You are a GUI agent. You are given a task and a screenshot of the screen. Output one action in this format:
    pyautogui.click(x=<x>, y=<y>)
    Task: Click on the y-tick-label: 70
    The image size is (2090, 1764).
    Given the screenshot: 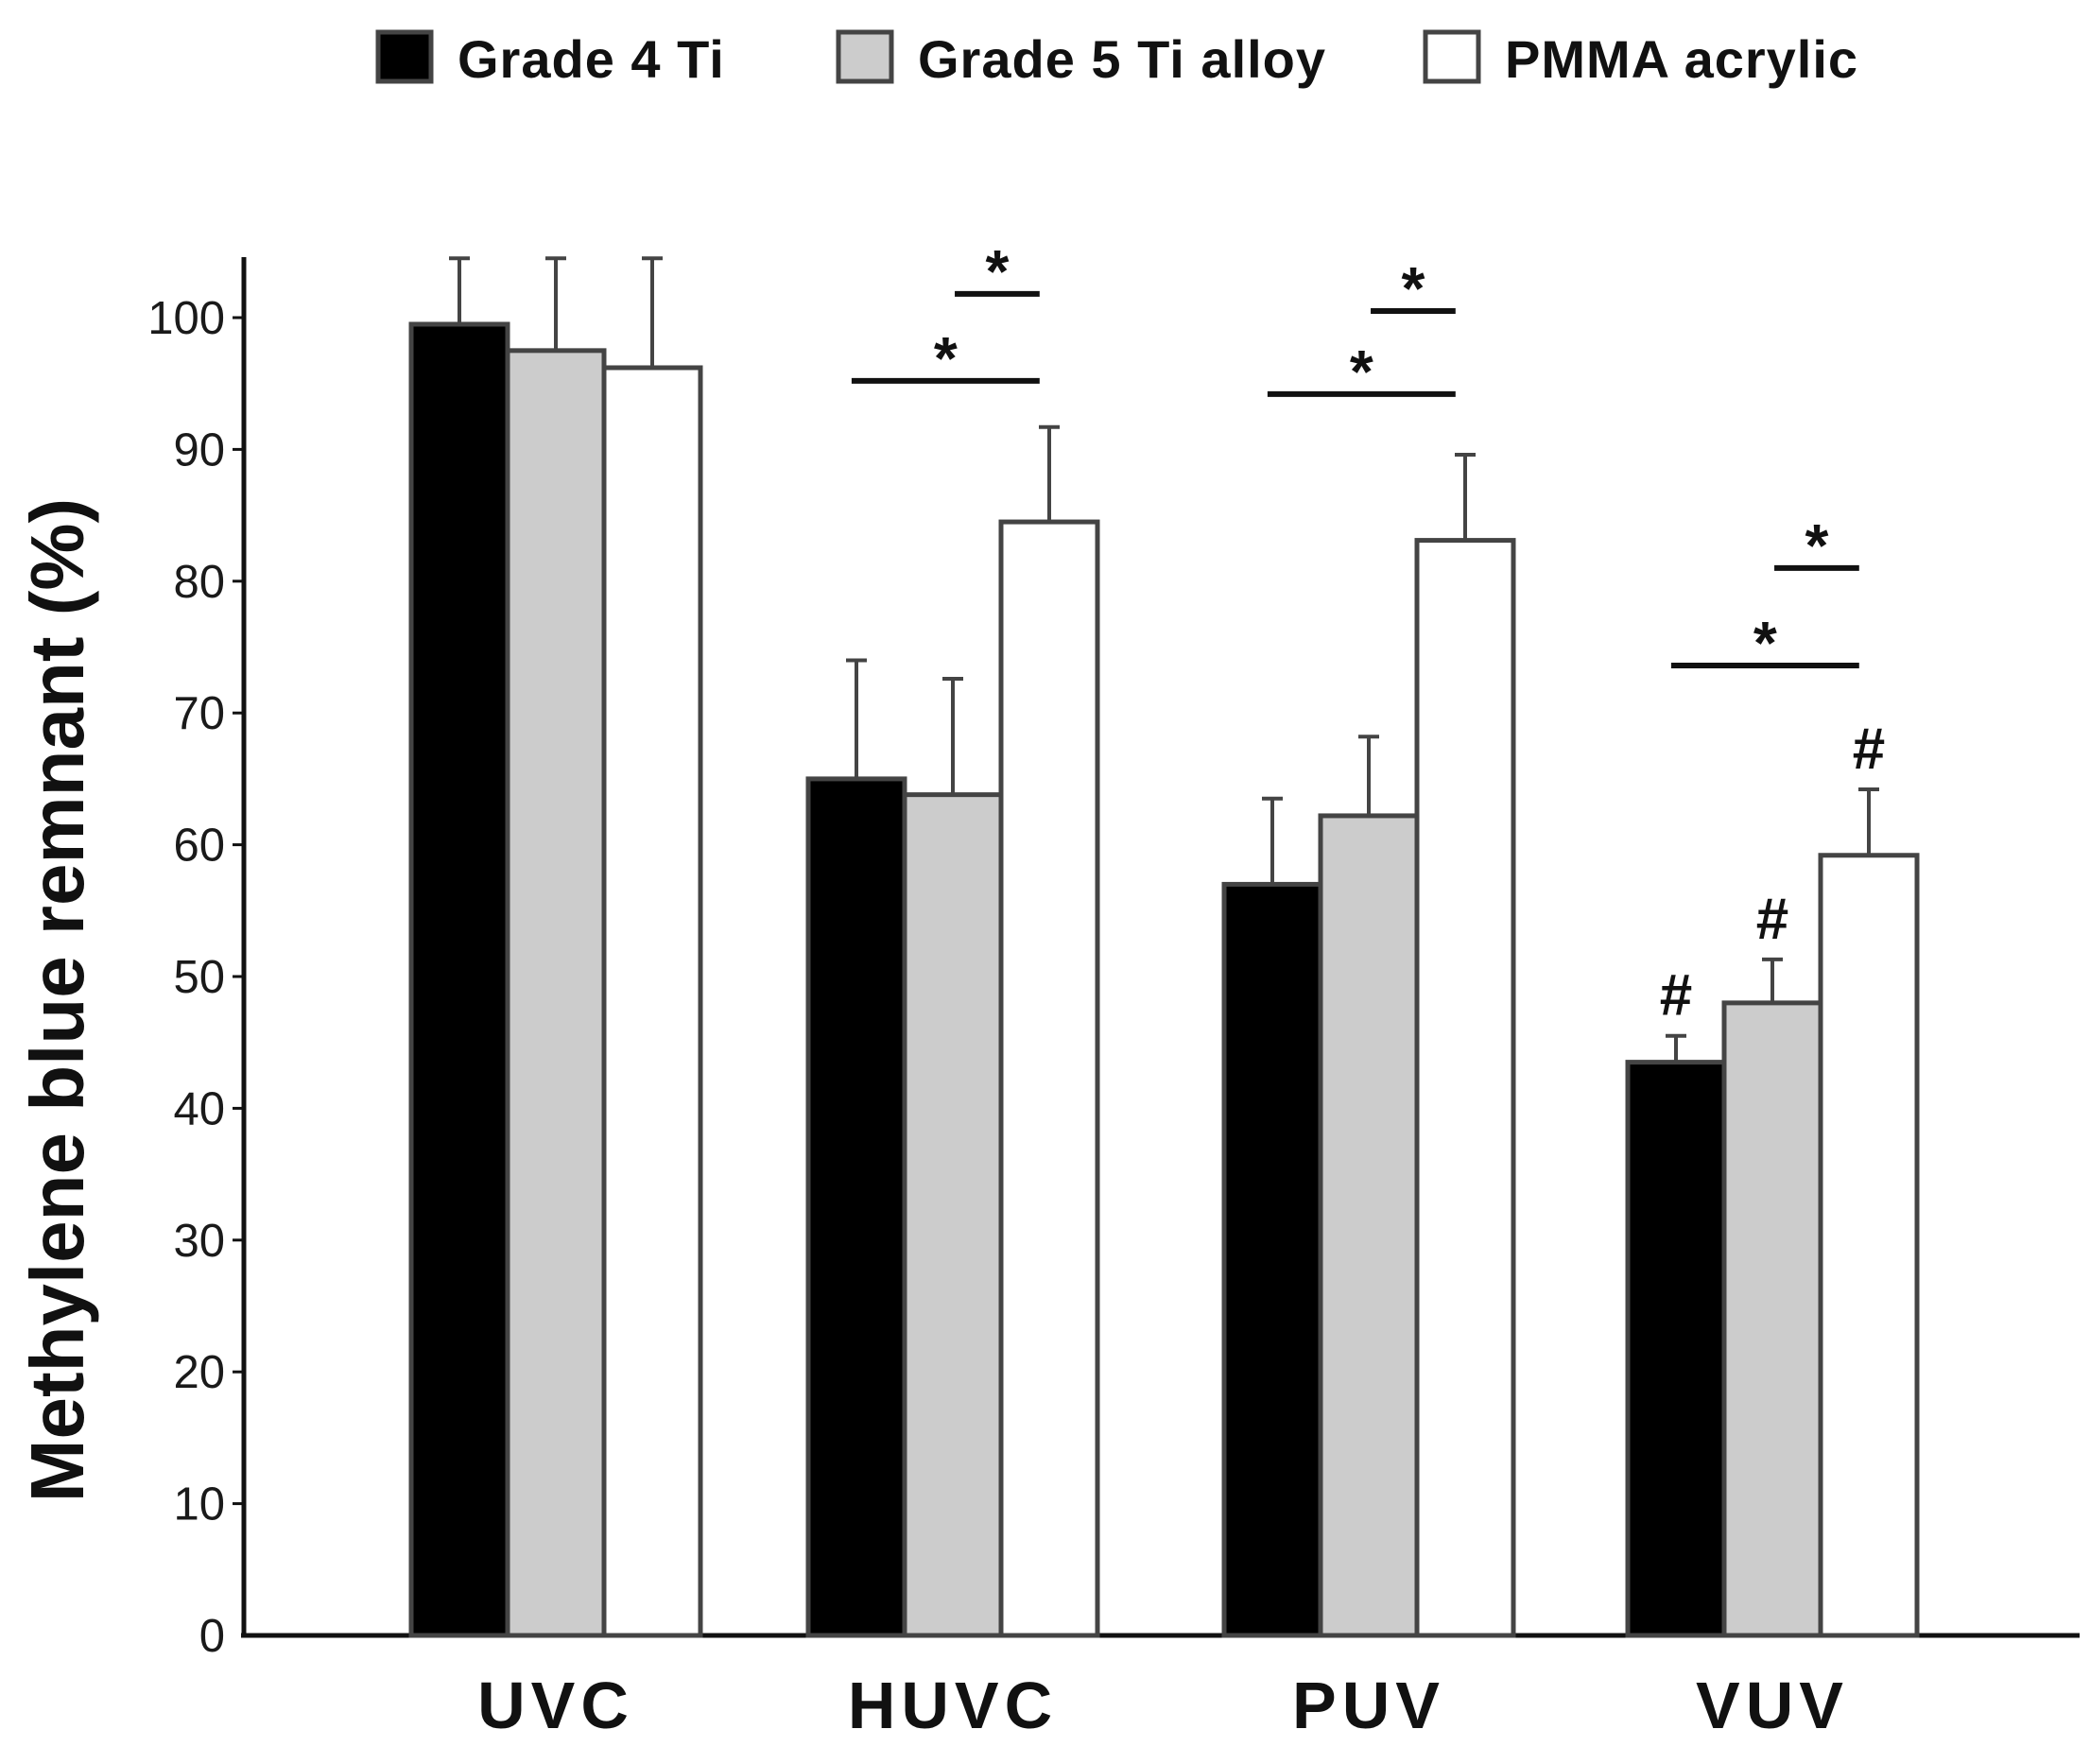 What is the action you would take?
    pyautogui.click(x=199, y=713)
    